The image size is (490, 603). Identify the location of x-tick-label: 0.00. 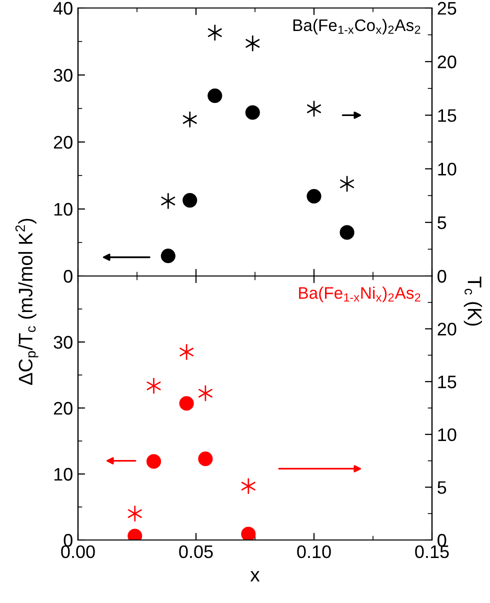
(78, 551).